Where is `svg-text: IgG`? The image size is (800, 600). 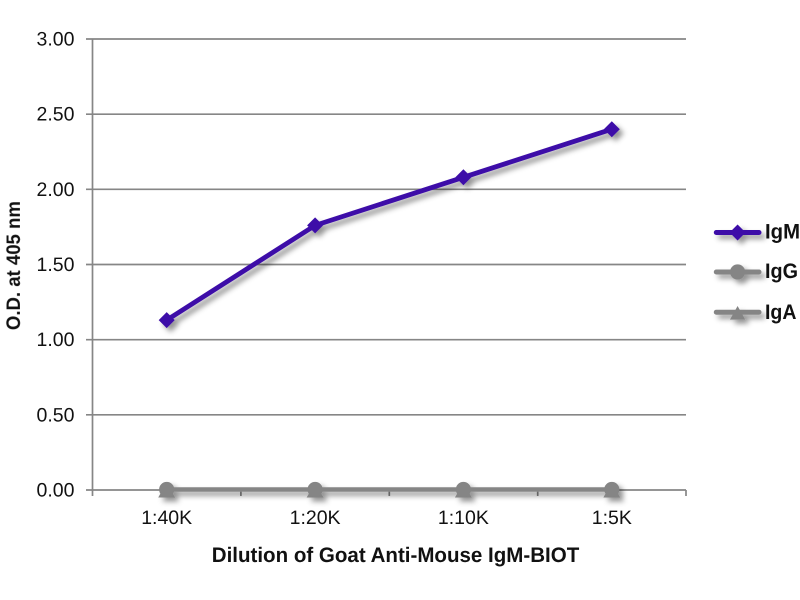
svg-text: IgG is located at coordinates (781, 271).